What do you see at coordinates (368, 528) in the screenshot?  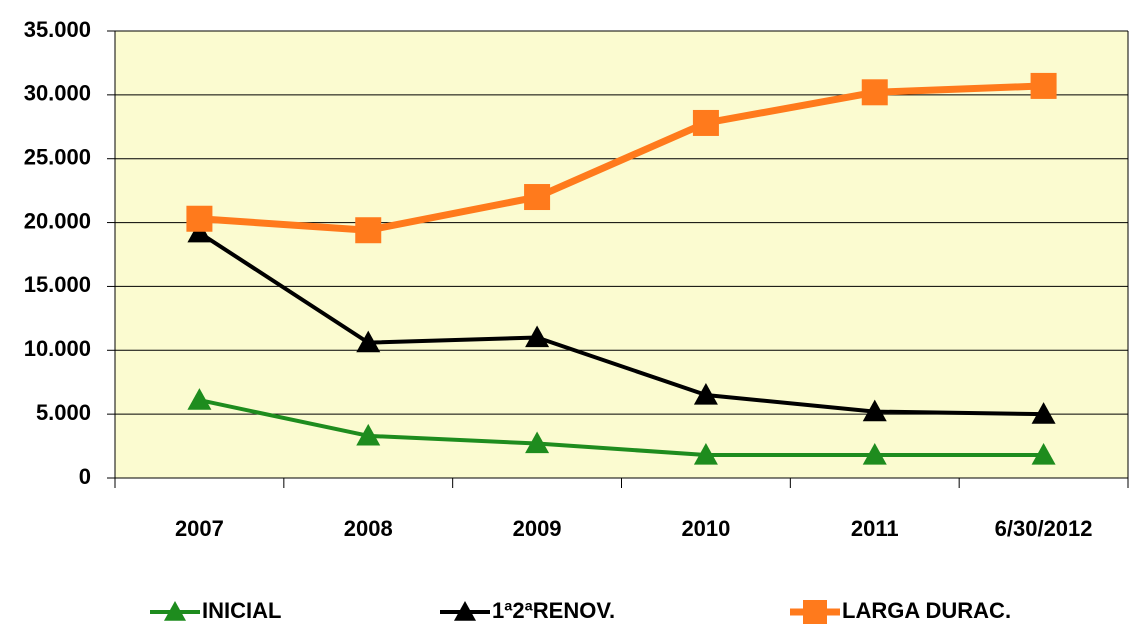 I see `x-tick-label: 2008` at bounding box center [368, 528].